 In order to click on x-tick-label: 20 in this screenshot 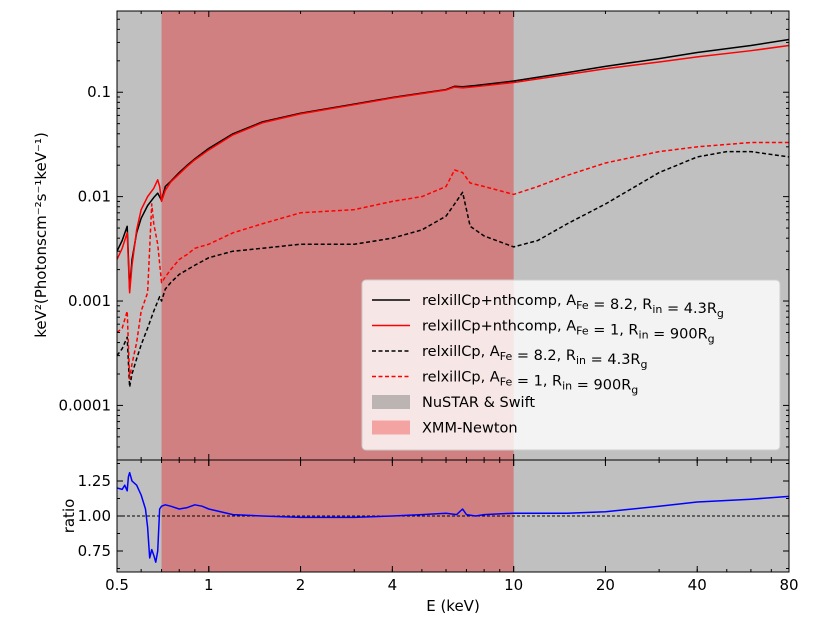, I will do `click(605, 585)`.